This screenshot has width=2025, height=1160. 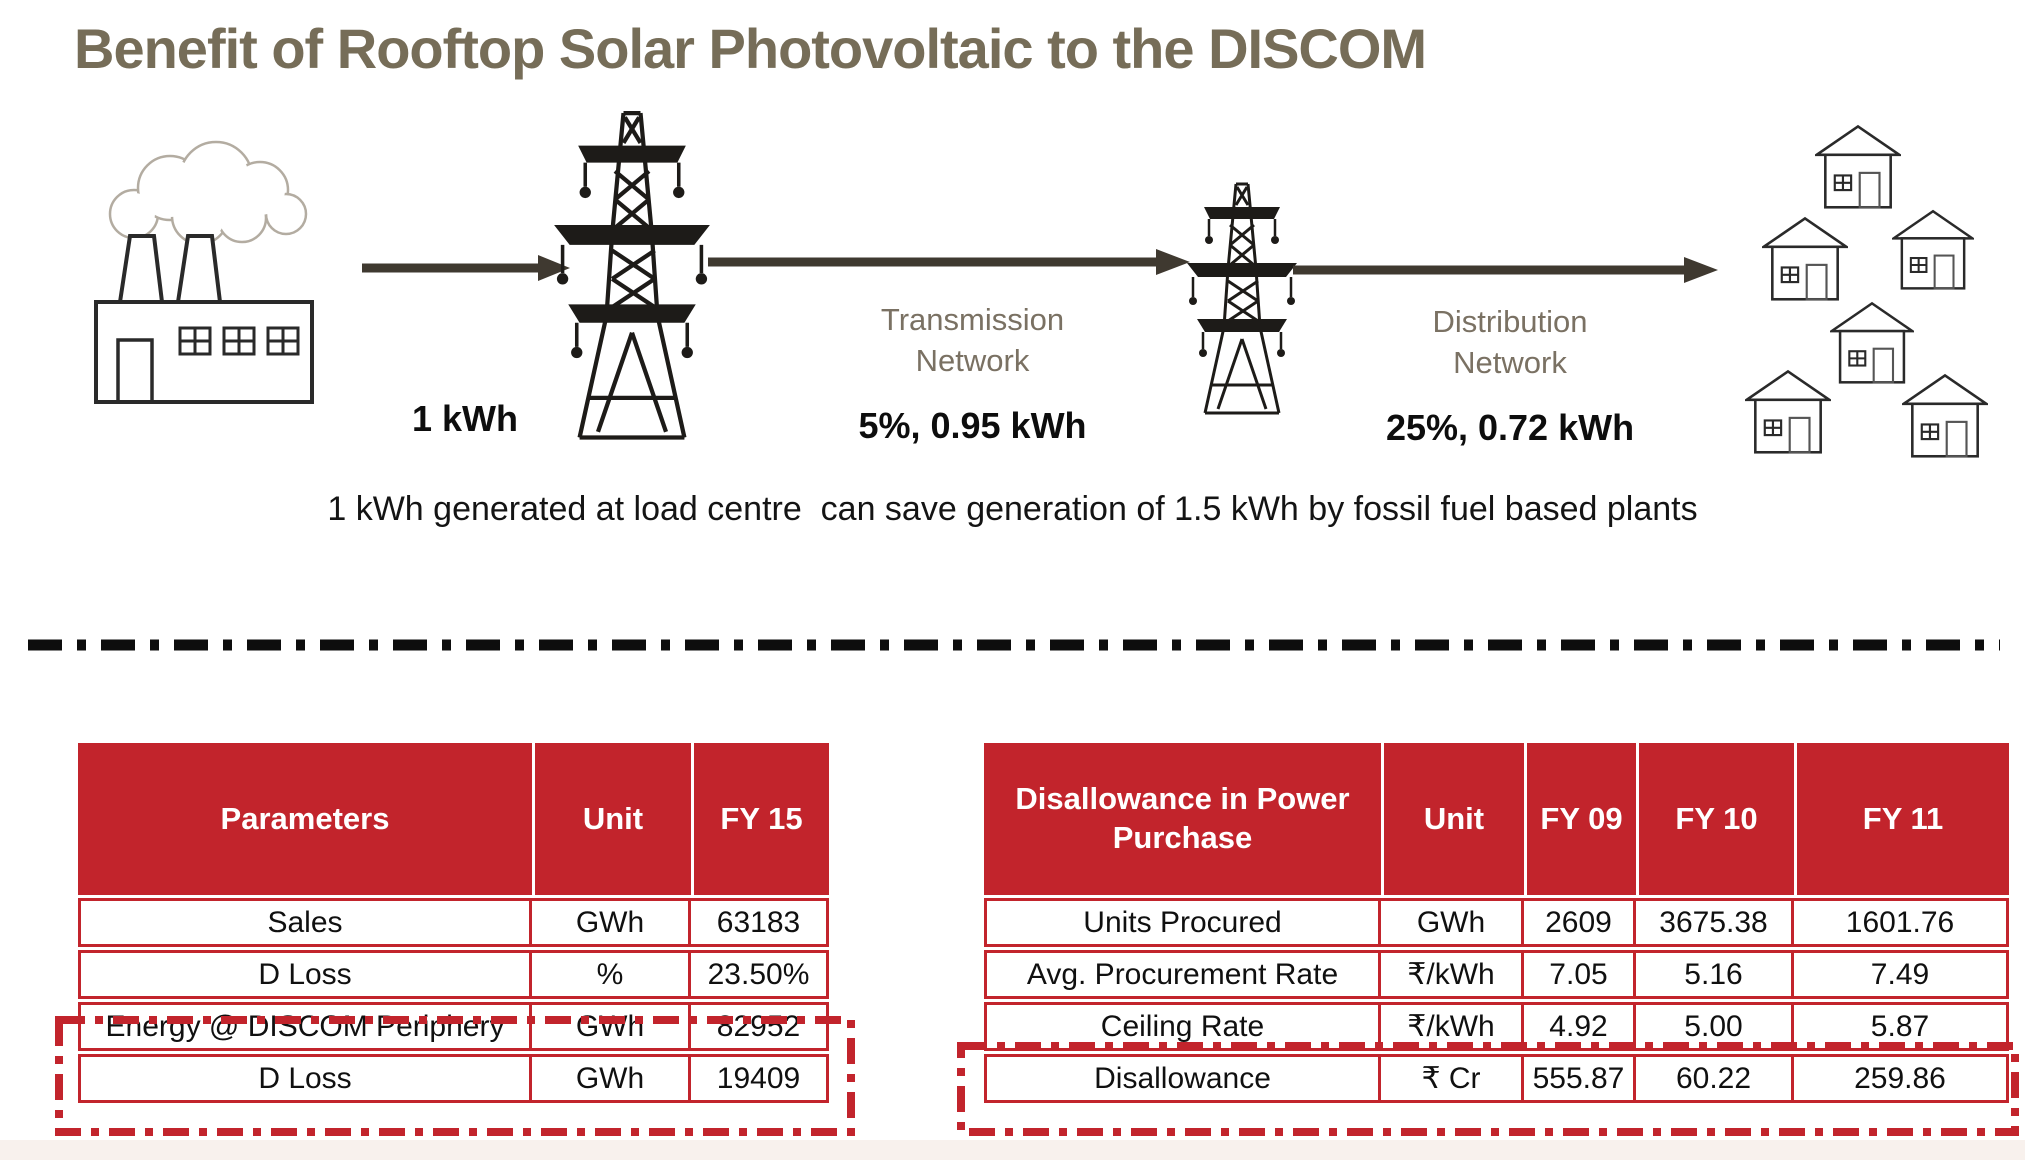 I want to click on column-header: Parameters, so click(x=305, y=818).